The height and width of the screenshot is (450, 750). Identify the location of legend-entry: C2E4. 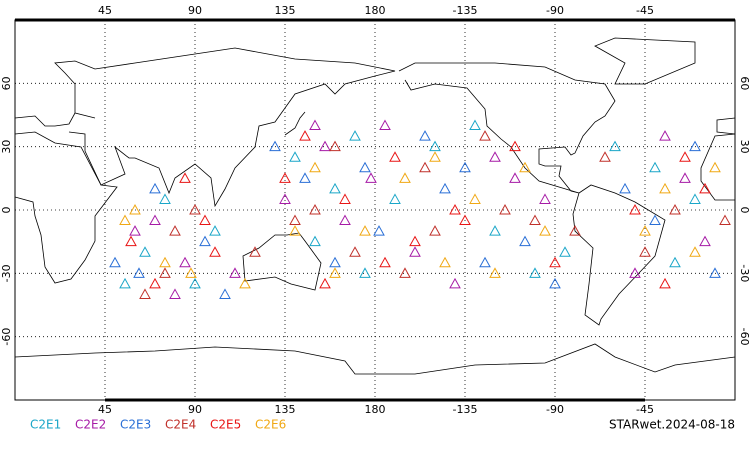
(180, 425).